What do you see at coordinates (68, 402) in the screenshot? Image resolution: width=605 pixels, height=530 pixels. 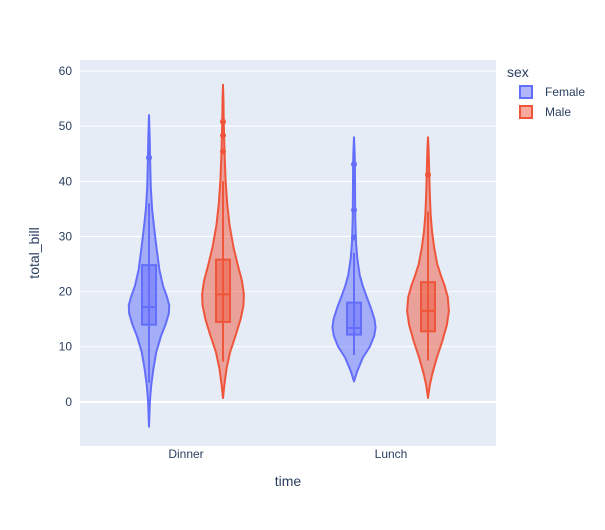 I see `y-tick-label: 0` at bounding box center [68, 402].